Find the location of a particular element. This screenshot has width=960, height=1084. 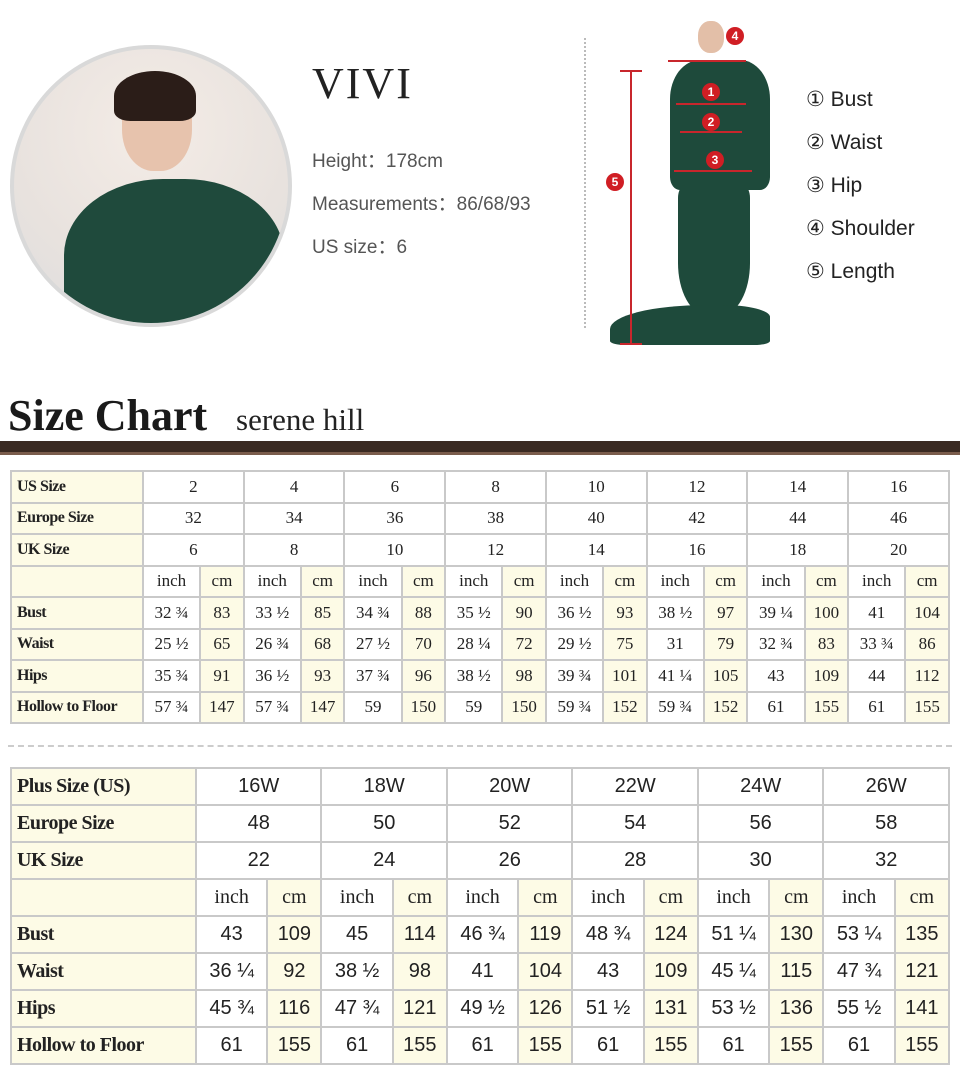

cm-value: 98 is located at coordinates (419, 971).